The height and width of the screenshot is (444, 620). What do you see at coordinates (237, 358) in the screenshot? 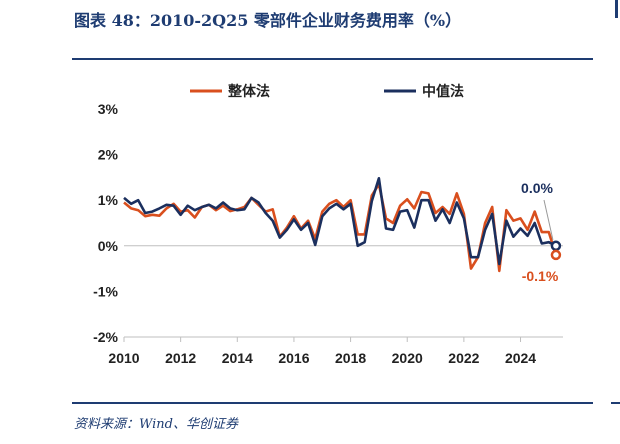
I see `x-tick-label: 2014` at bounding box center [237, 358].